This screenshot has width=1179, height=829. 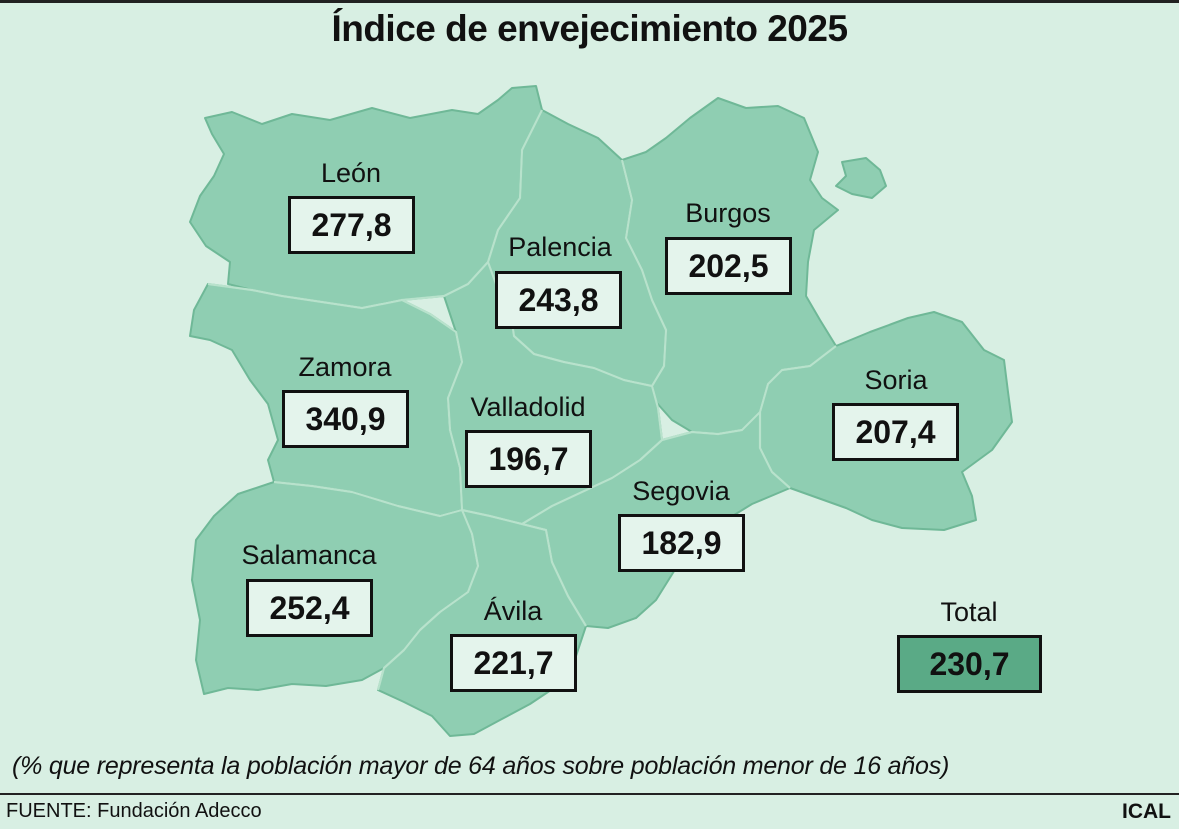 What do you see at coordinates (309, 555) in the screenshot?
I see `province-label-salamanca: Salamanca` at bounding box center [309, 555].